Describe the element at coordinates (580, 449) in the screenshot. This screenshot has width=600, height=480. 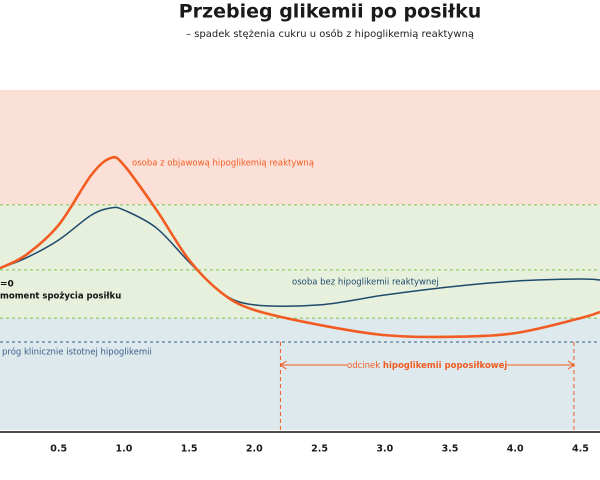
I see `x-tick-label: 4.5` at that location.